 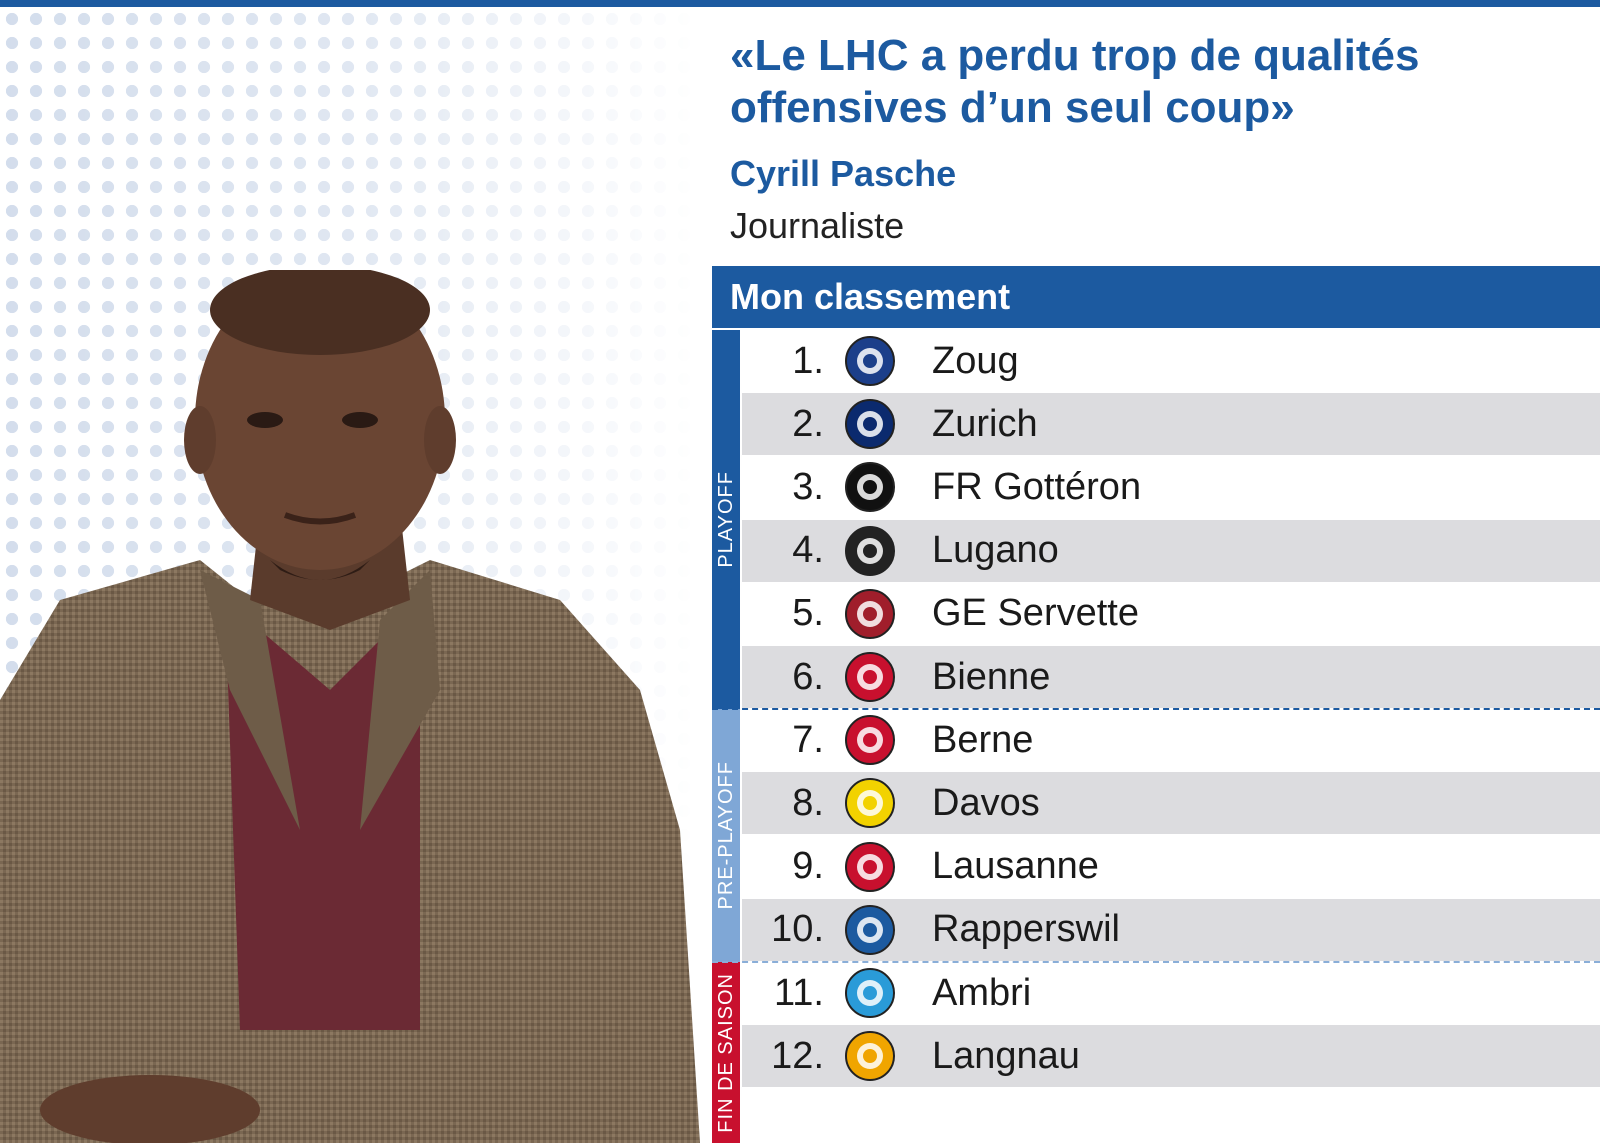 I want to click on side-label-fin-de-saison: FIN DE SAISON, so click(x=726, y=1052).